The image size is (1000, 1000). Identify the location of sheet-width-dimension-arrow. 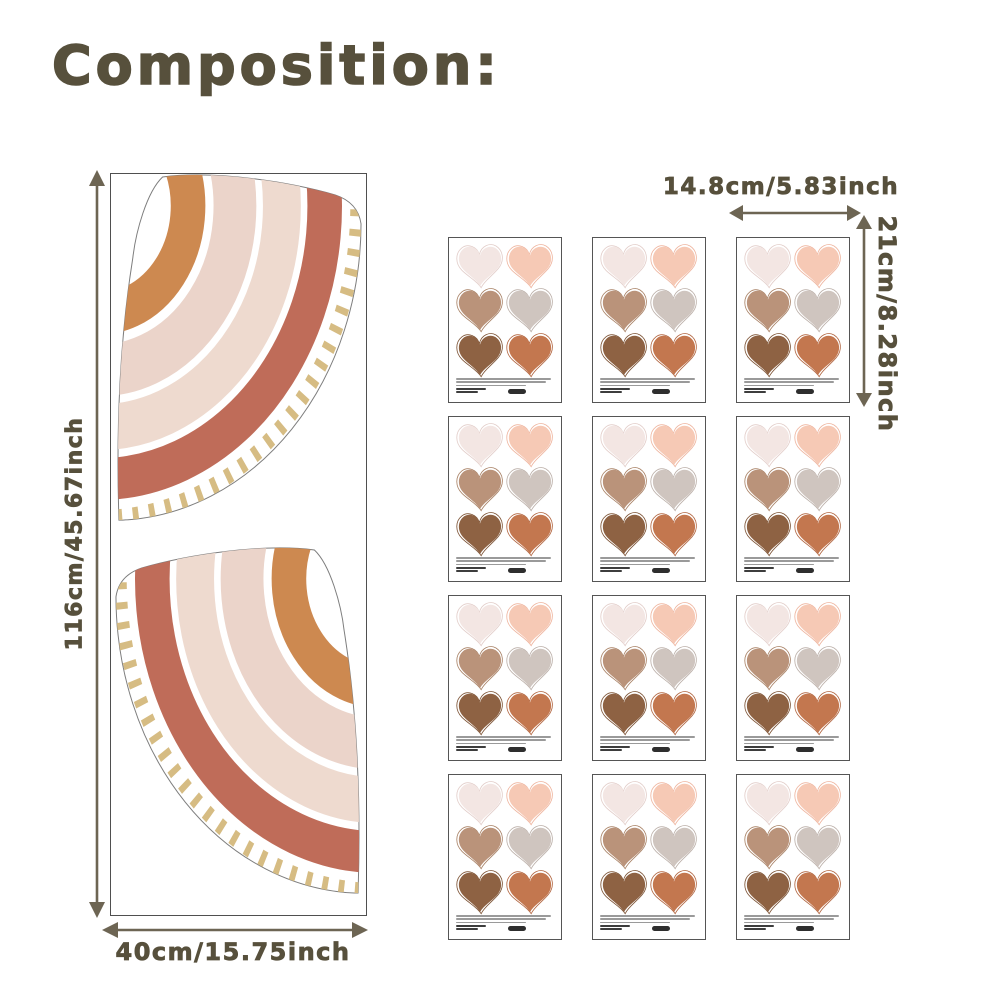
(795, 213).